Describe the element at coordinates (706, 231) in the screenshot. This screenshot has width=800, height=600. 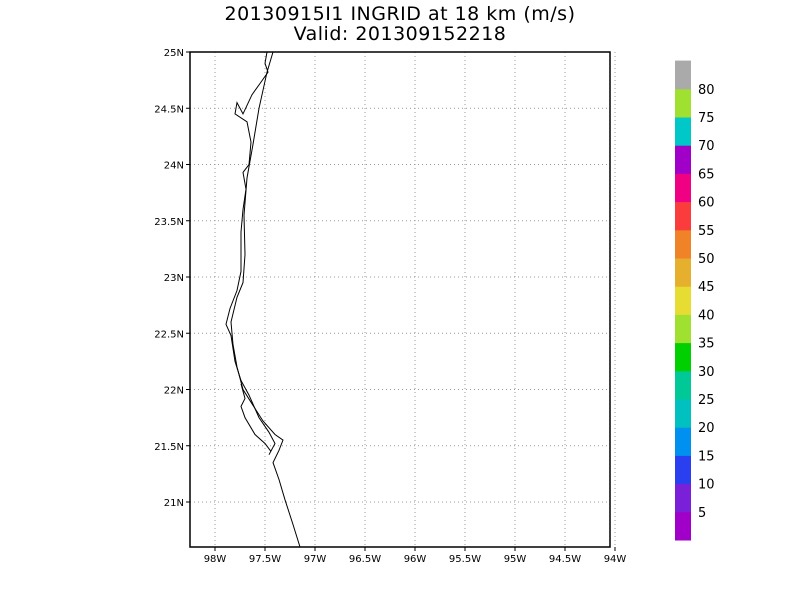
I see `colorbar-label: 55` at that location.